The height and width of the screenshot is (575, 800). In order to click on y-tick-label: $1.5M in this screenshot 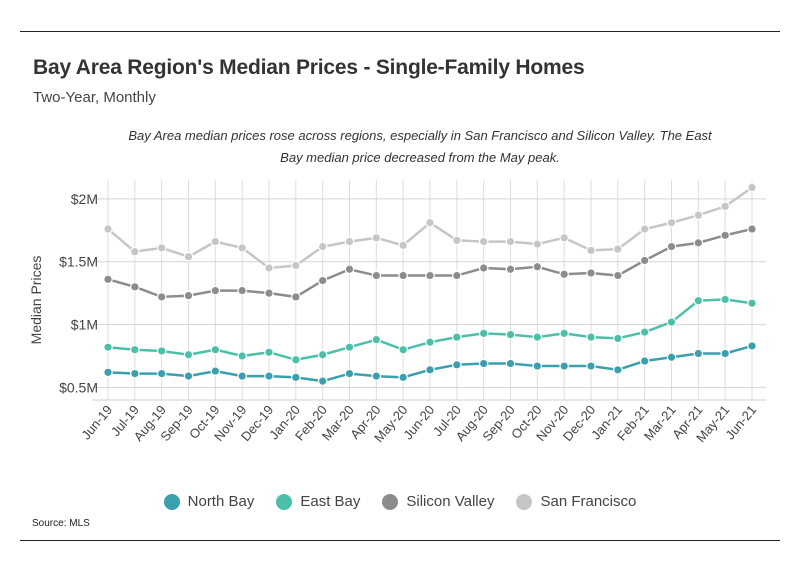, I will do `click(78, 262)`.